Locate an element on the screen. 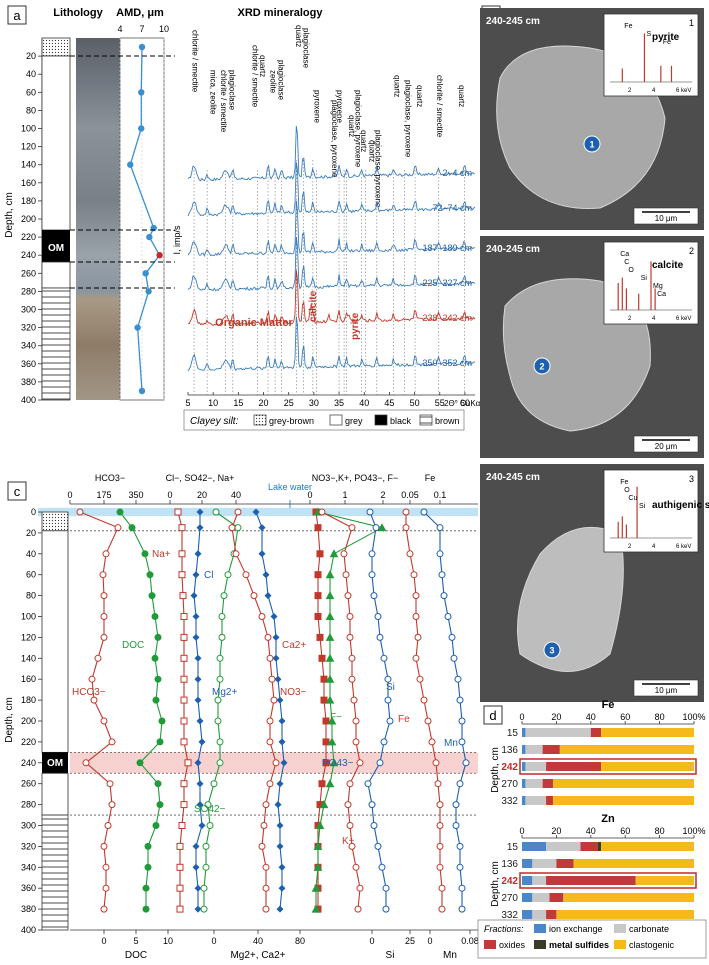 Image resolution: width=709 pixels, height=965 pixels. d-row-depth: 242 is located at coordinates (509, 767).